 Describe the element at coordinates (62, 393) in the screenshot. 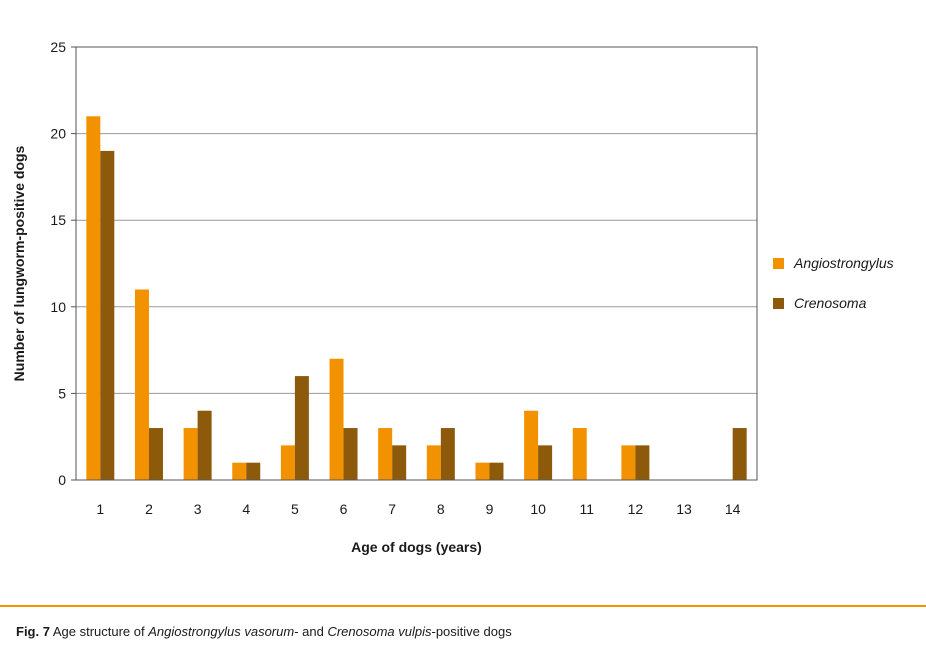

I see `y-tick-label: 5` at that location.